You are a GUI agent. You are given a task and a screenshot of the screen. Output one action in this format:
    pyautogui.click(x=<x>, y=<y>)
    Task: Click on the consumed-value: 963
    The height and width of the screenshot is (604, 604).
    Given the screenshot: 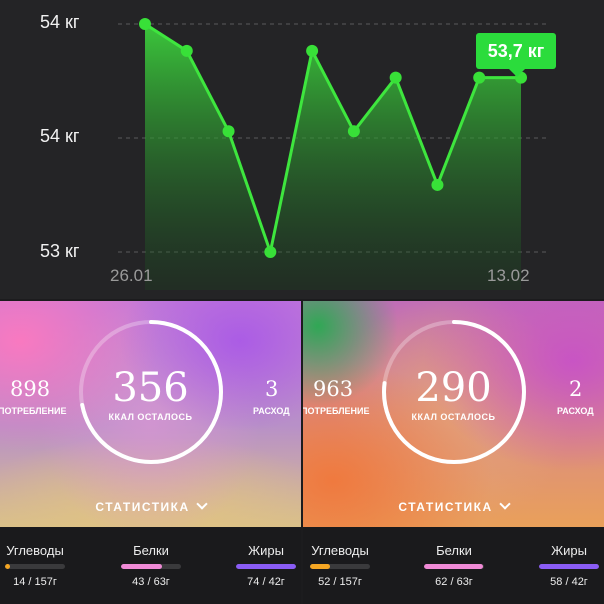 What is the action you would take?
    pyautogui.click(x=333, y=389)
    